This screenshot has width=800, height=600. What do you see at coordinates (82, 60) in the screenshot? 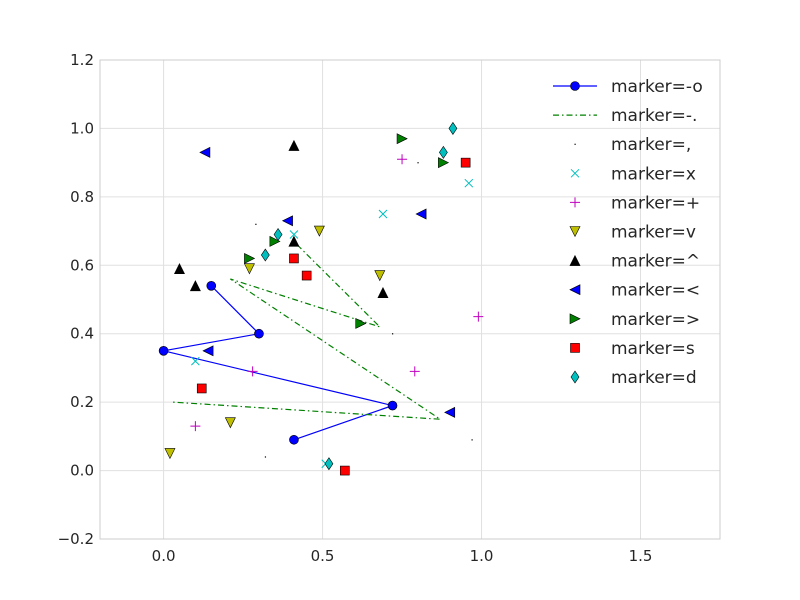
I see `y-tick-label: 1.2` at bounding box center [82, 60].